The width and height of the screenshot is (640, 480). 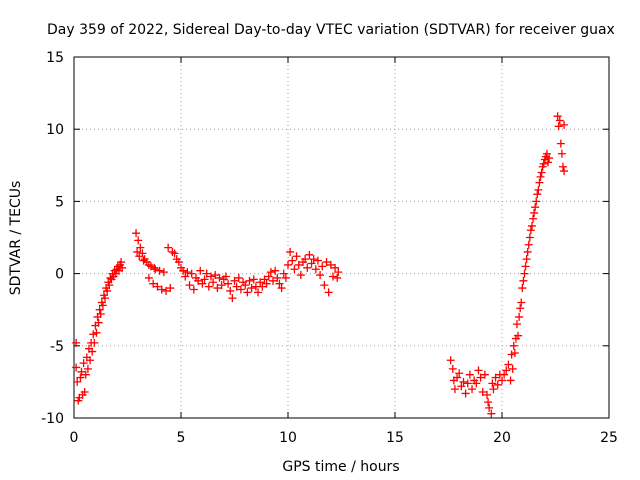 I want to click on x-tick-label: 0, so click(x=74, y=438).